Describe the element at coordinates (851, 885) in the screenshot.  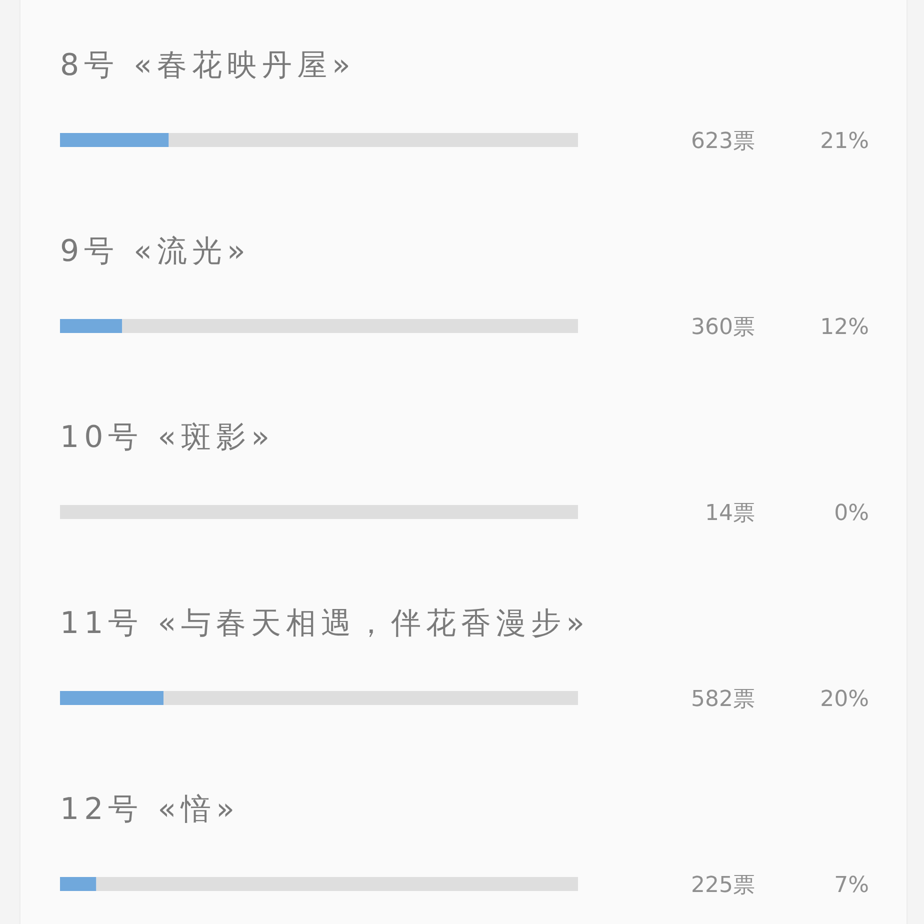
I see `data-label: 7%` at that location.